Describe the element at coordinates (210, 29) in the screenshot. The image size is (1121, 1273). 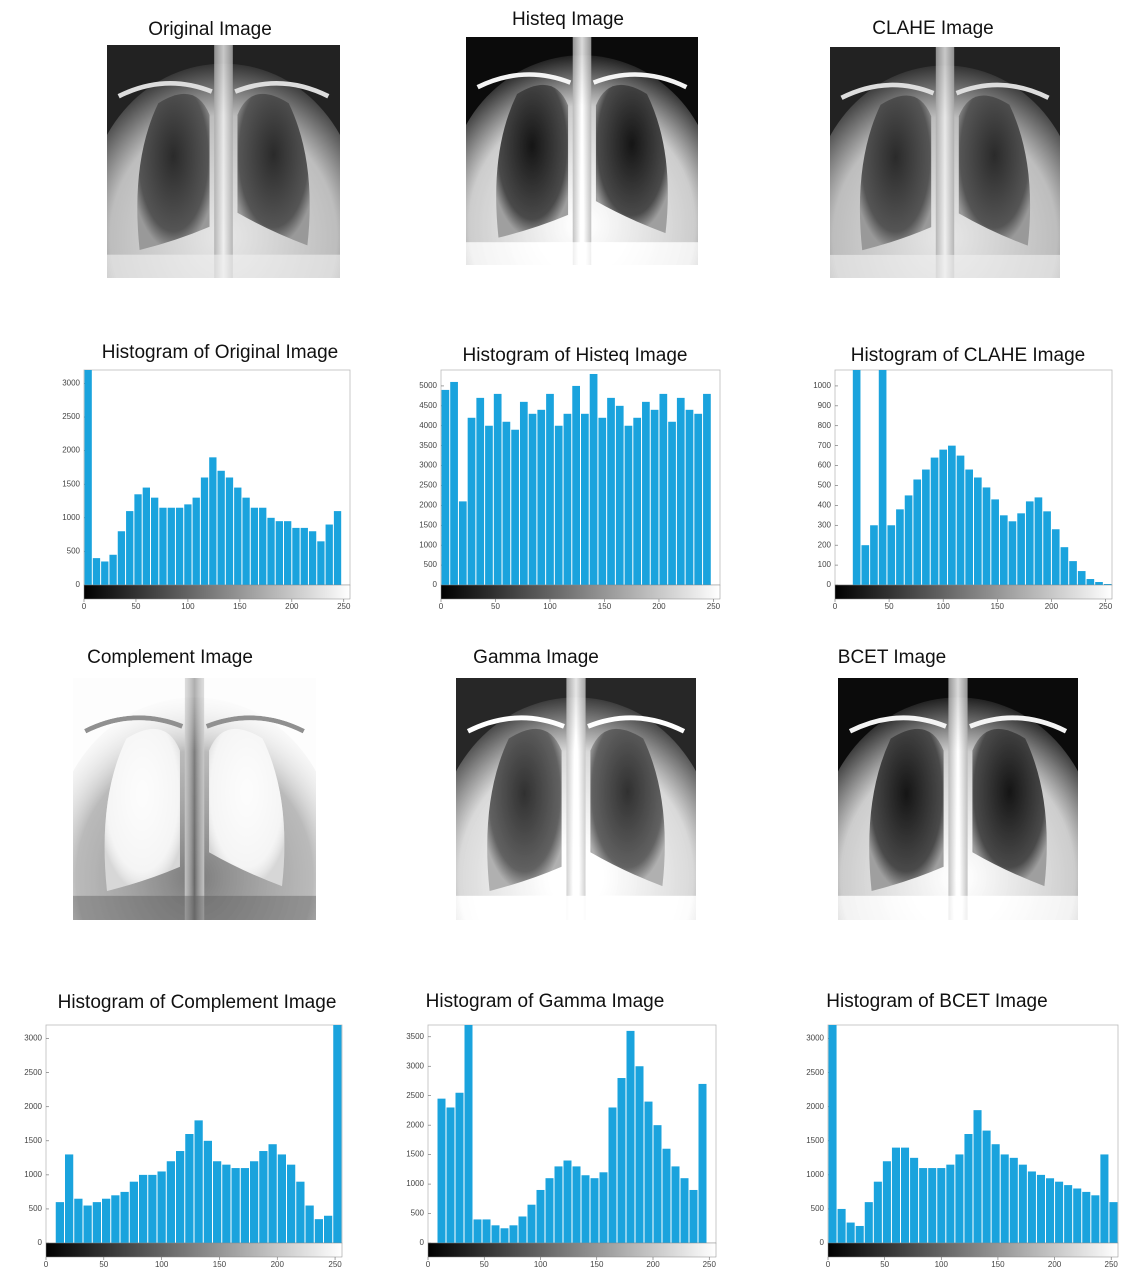
I see `image-title: Original Image` at that location.